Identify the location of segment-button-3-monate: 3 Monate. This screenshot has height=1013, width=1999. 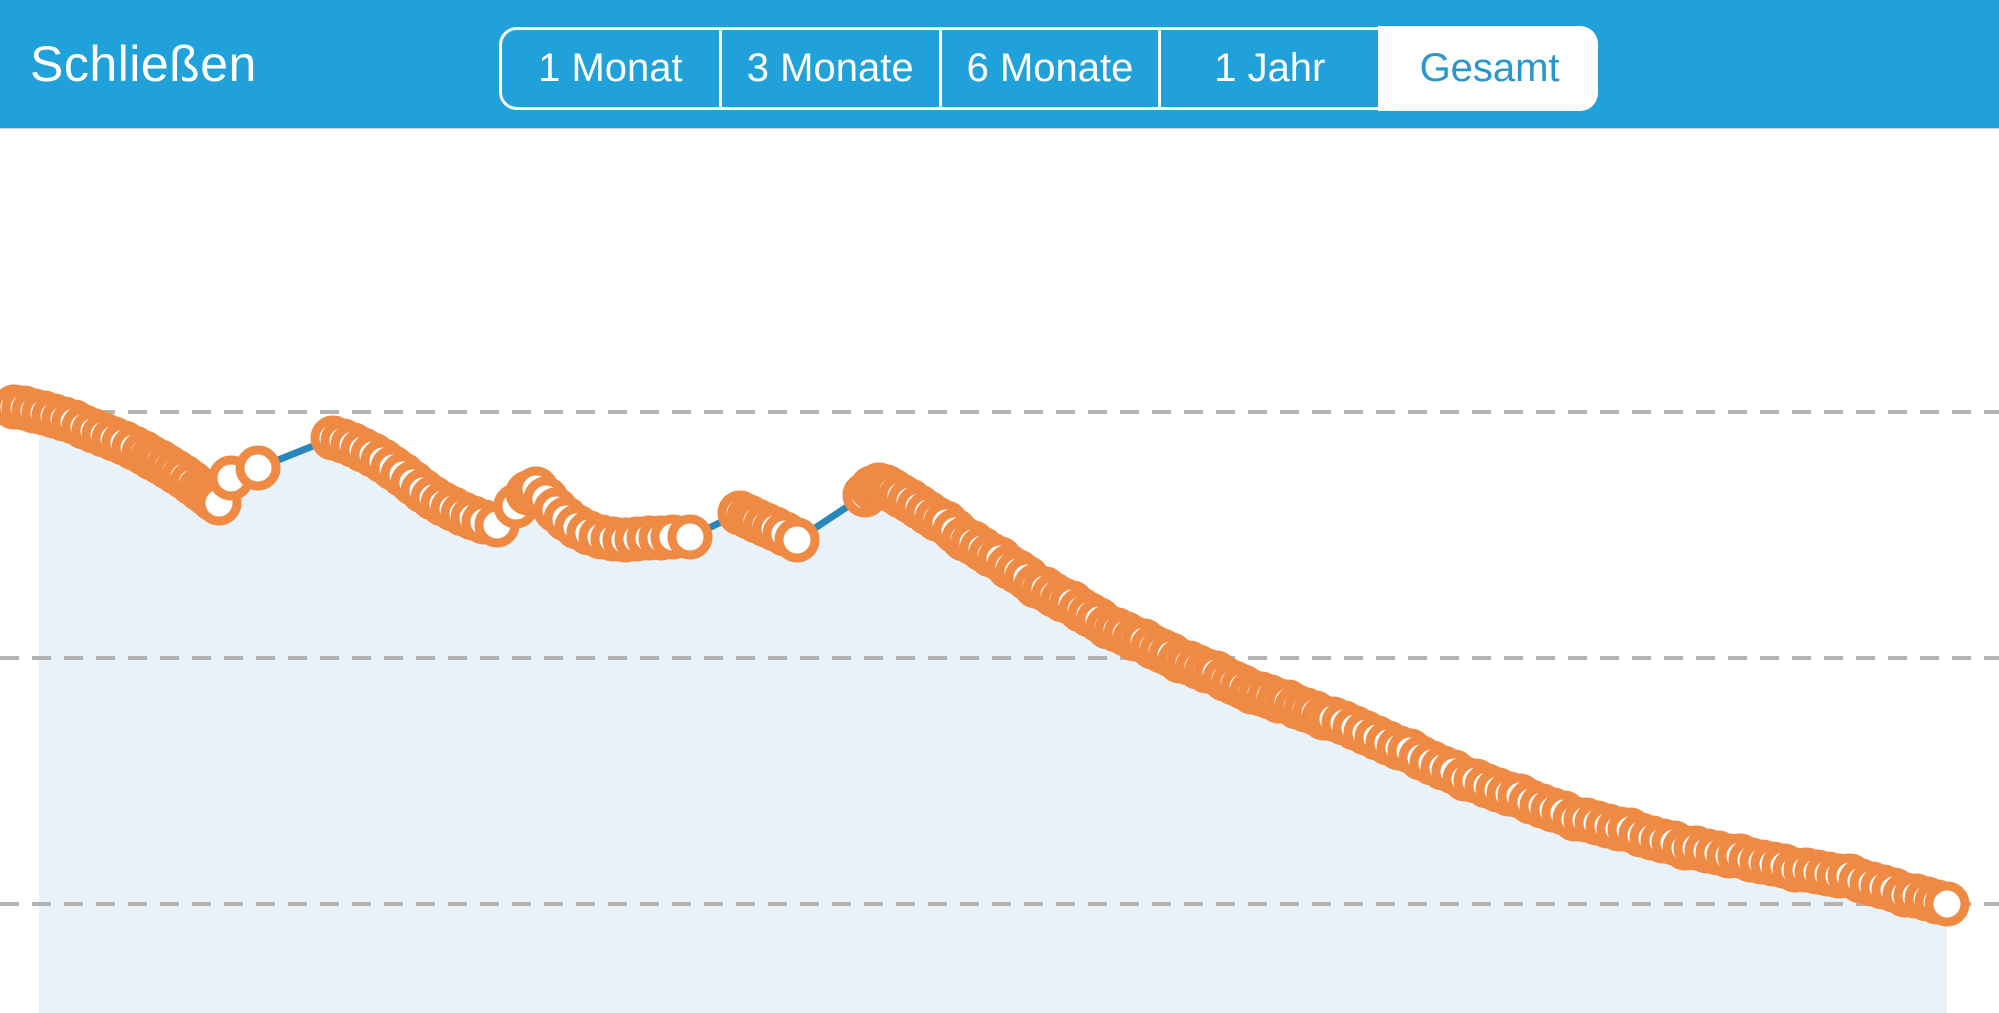
(828, 68).